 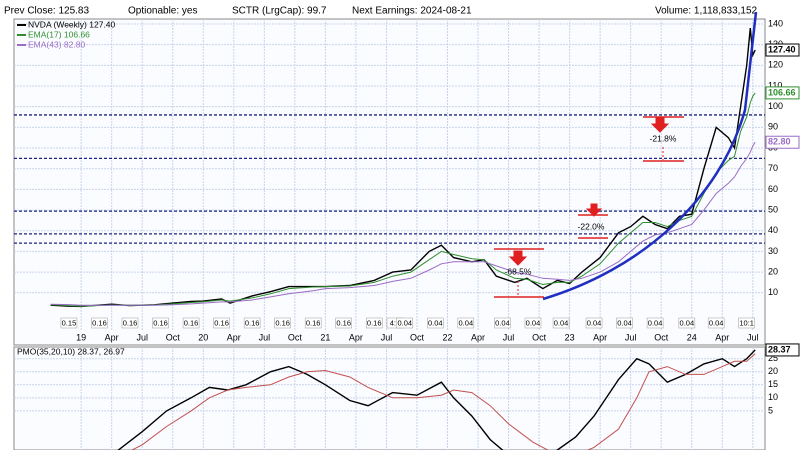 What do you see at coordinates (72, 24) in the screenshot?
I see `legend-entry: NVDA (Weekly) 127.40` at bounding box center [72, 24].